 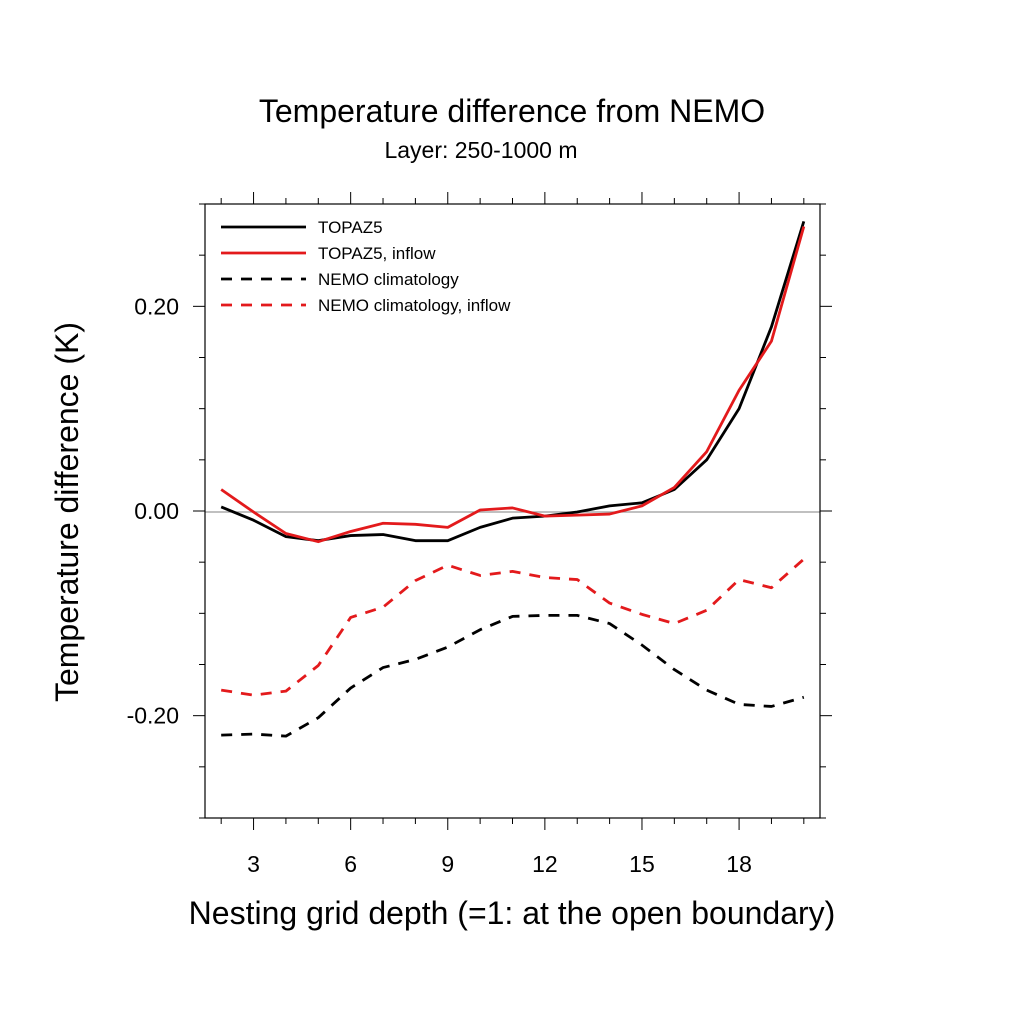 What do you see at coordinates (739, 864) in the screenshot?
I see `x-tick-label: 18` at bounding box center [739, 864].